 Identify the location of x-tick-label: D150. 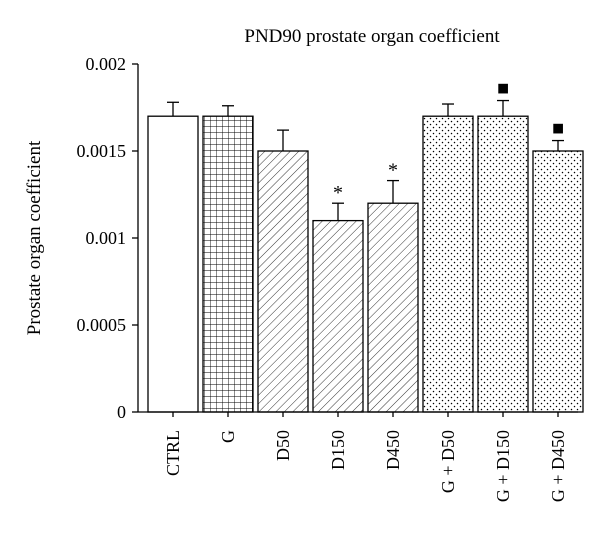
(338, 450).